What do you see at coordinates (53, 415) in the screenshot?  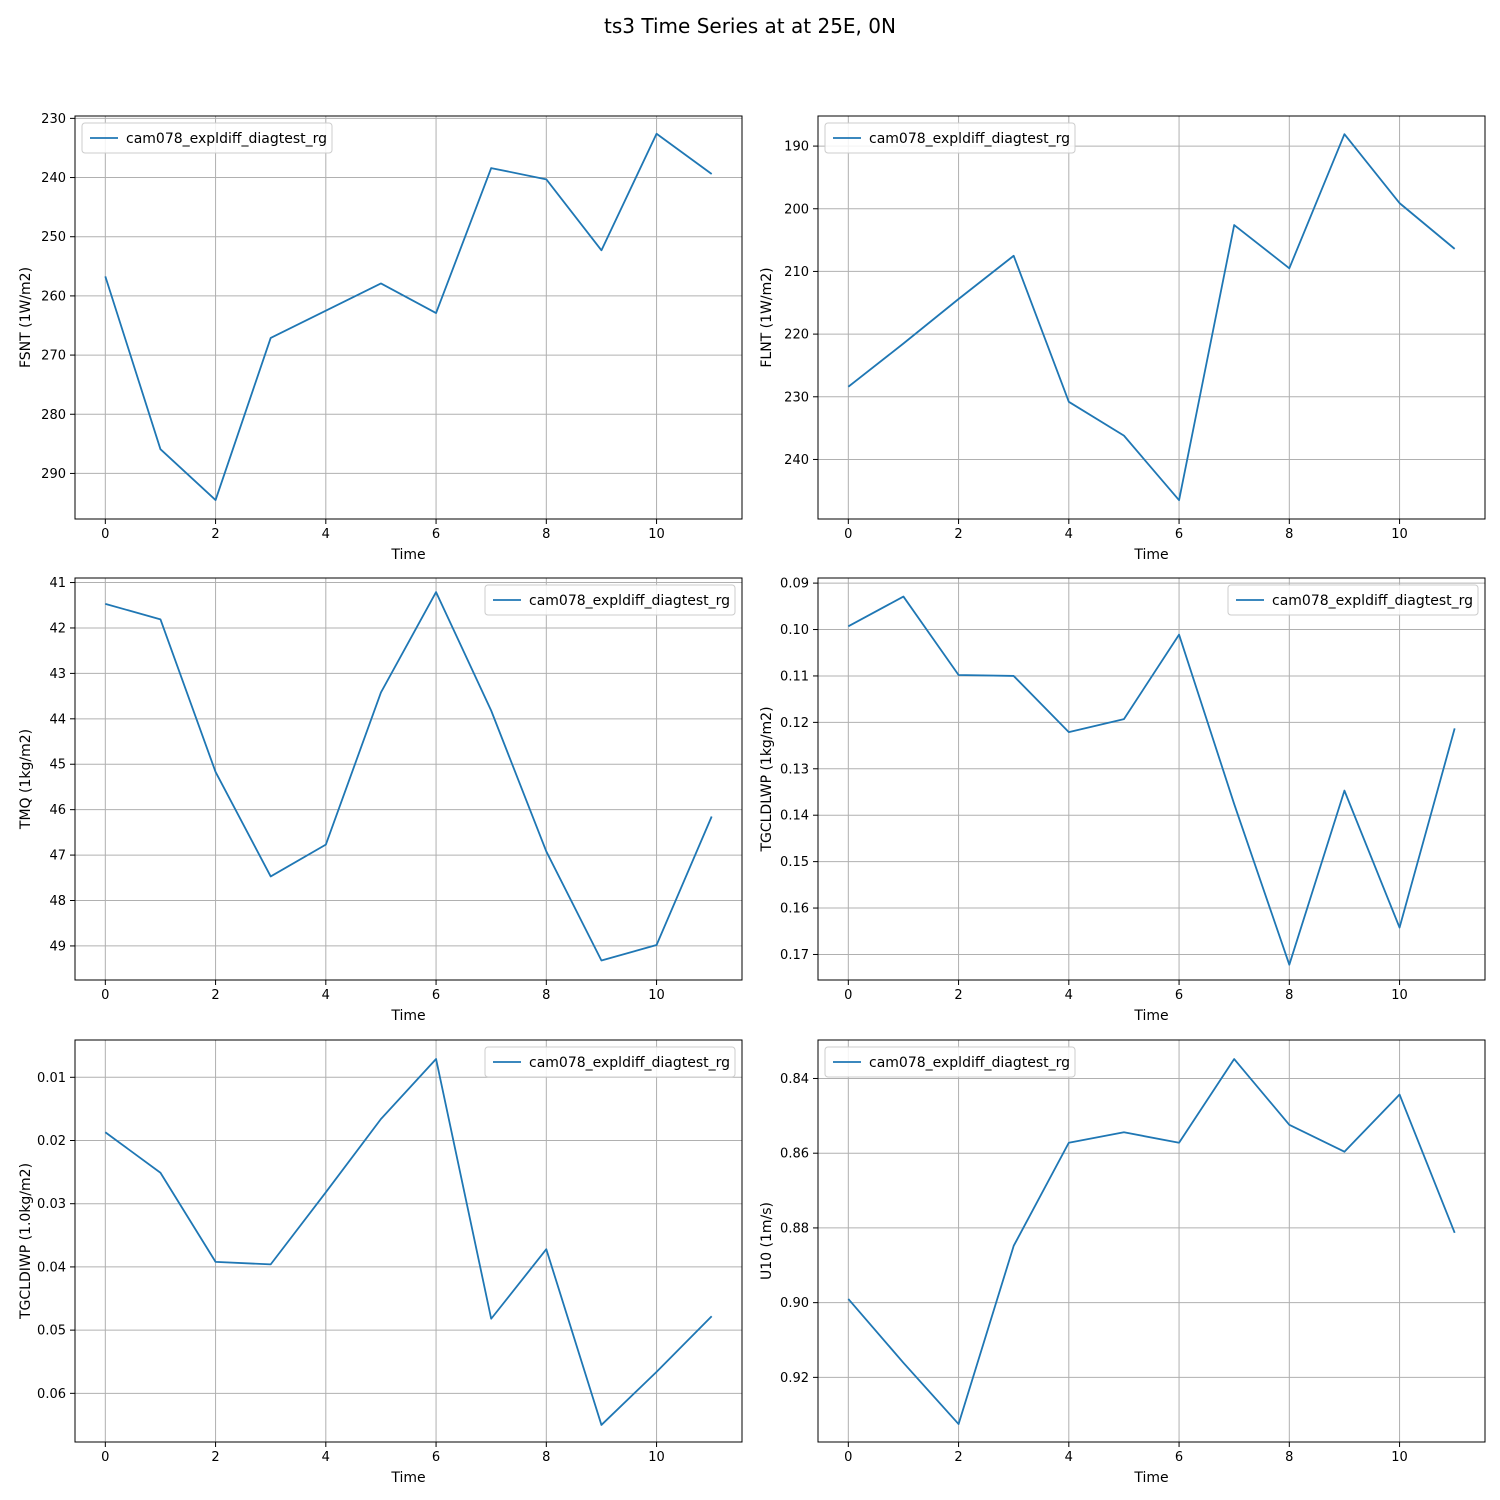 I see `y-tick-label: 280` at bounding box center [53, 415].